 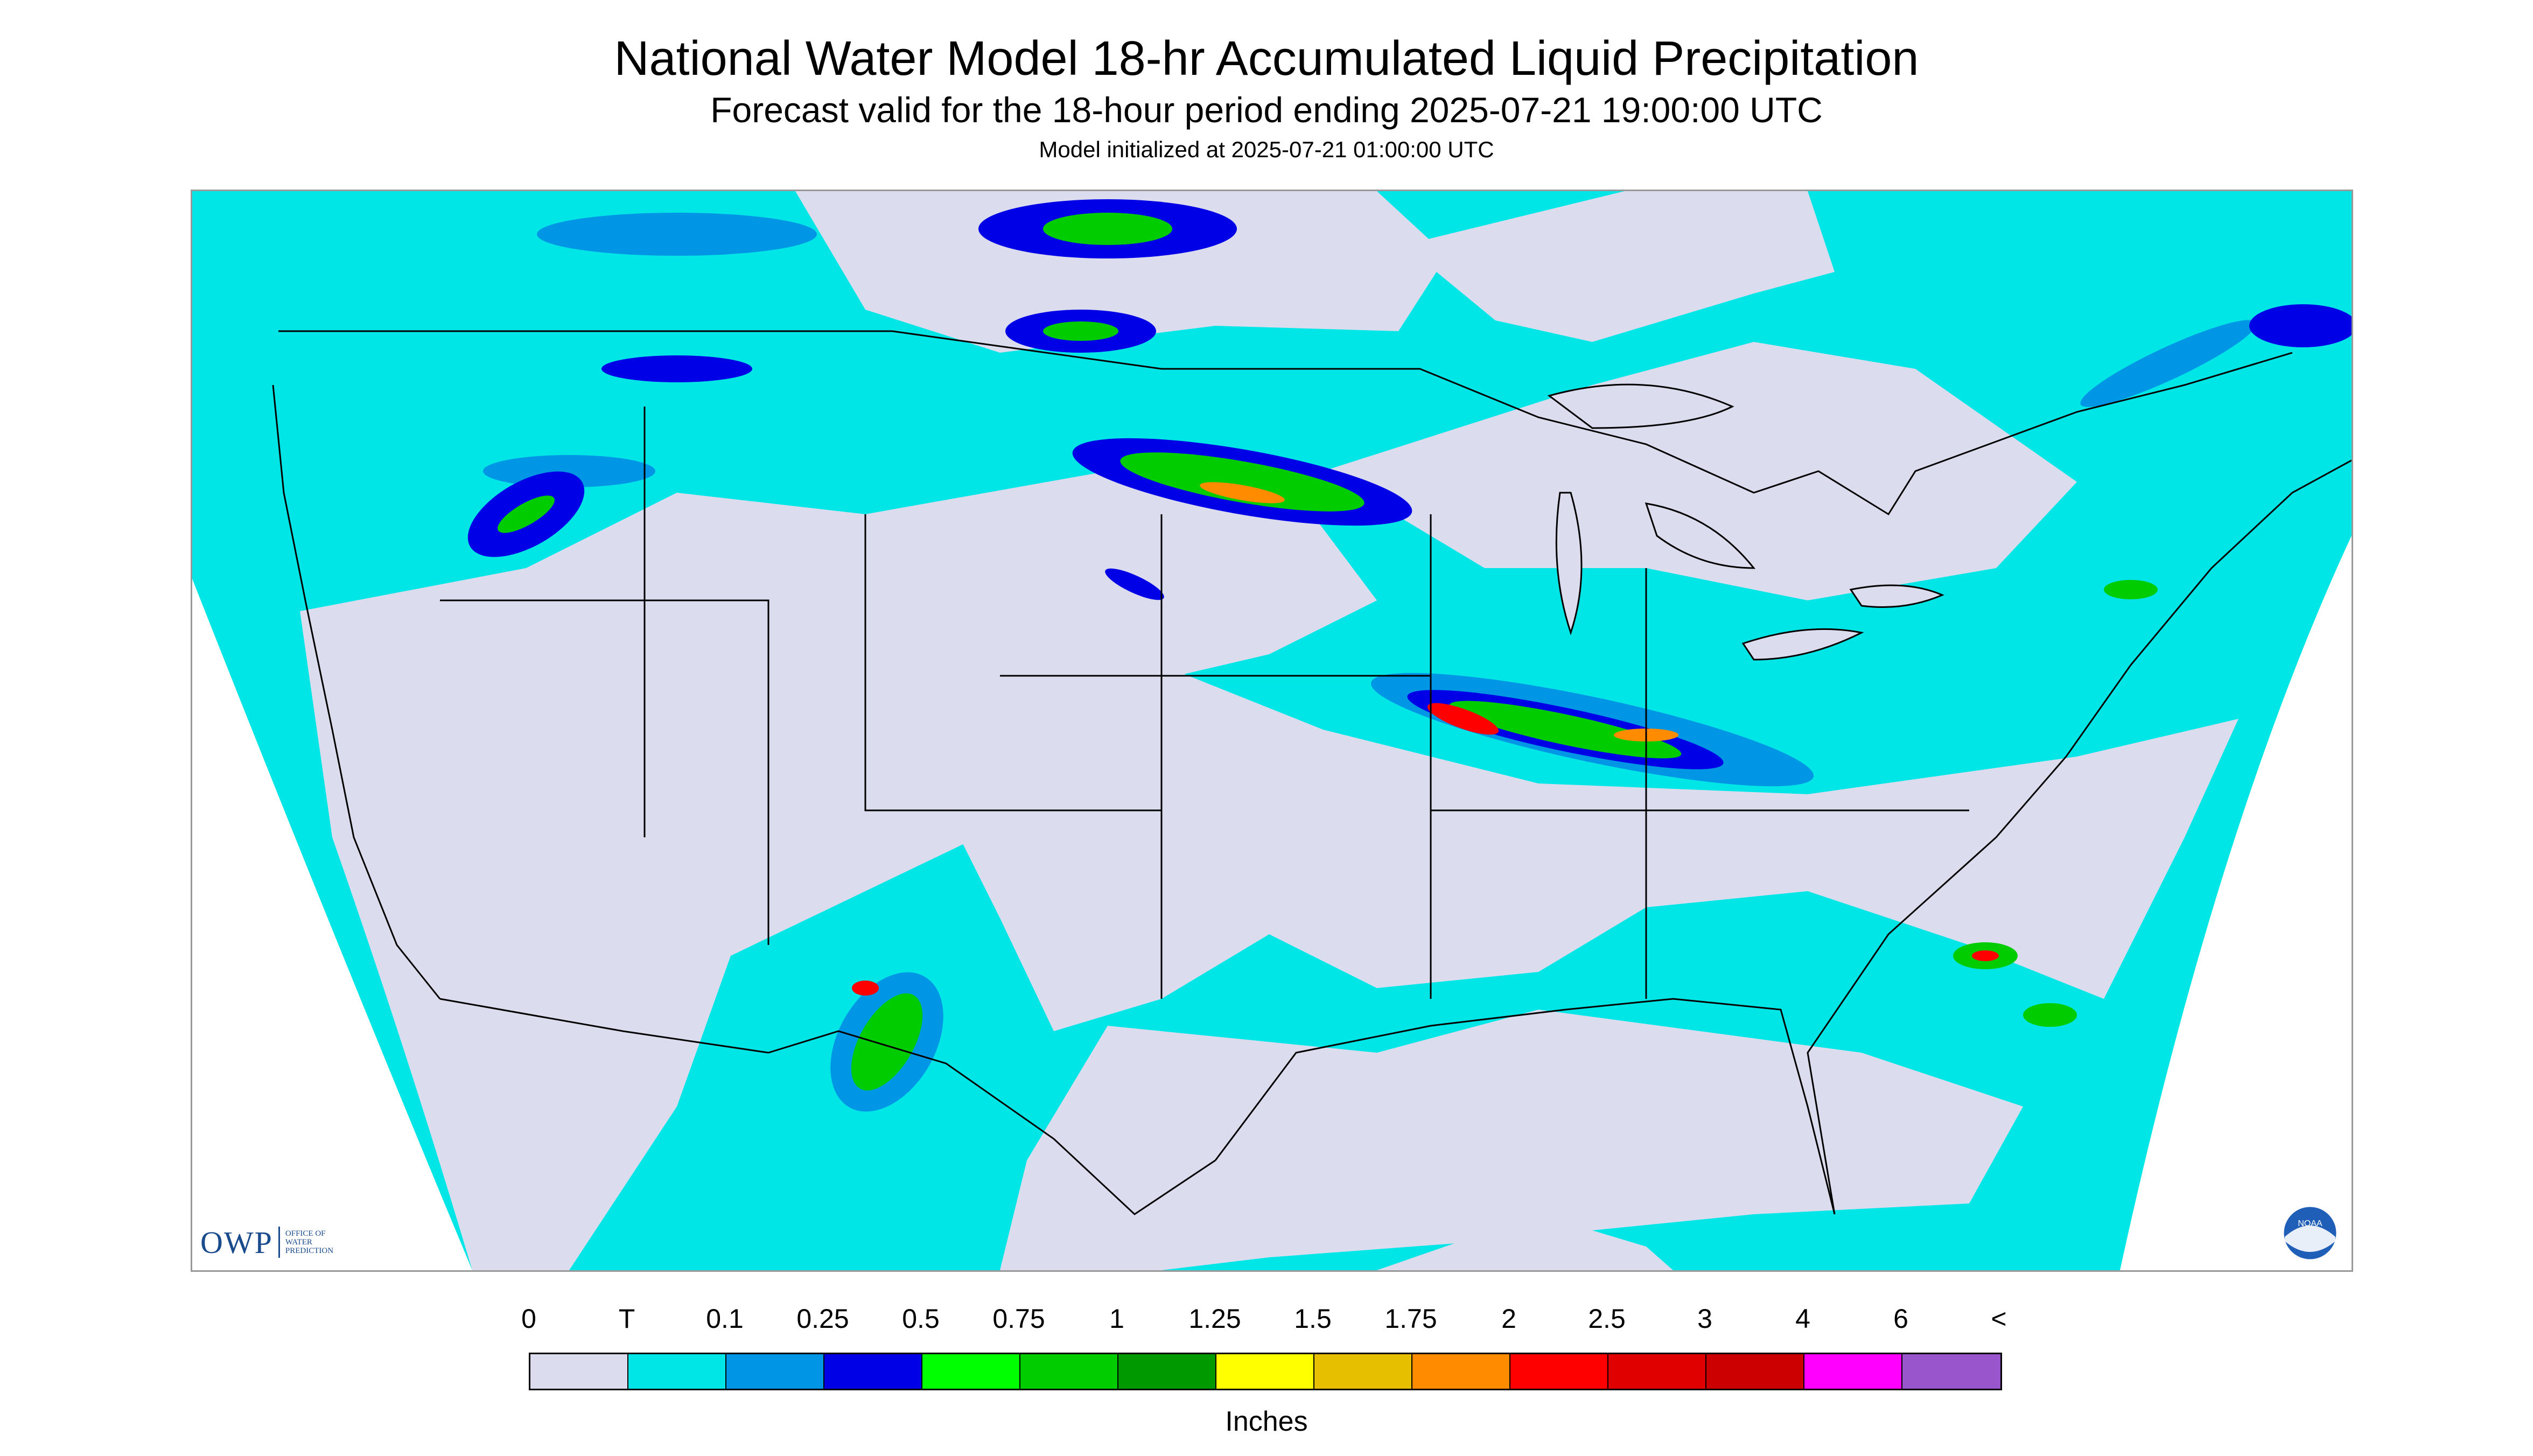 I want to click on legend-units-label: Inches, so click(x=1266, y=1421).